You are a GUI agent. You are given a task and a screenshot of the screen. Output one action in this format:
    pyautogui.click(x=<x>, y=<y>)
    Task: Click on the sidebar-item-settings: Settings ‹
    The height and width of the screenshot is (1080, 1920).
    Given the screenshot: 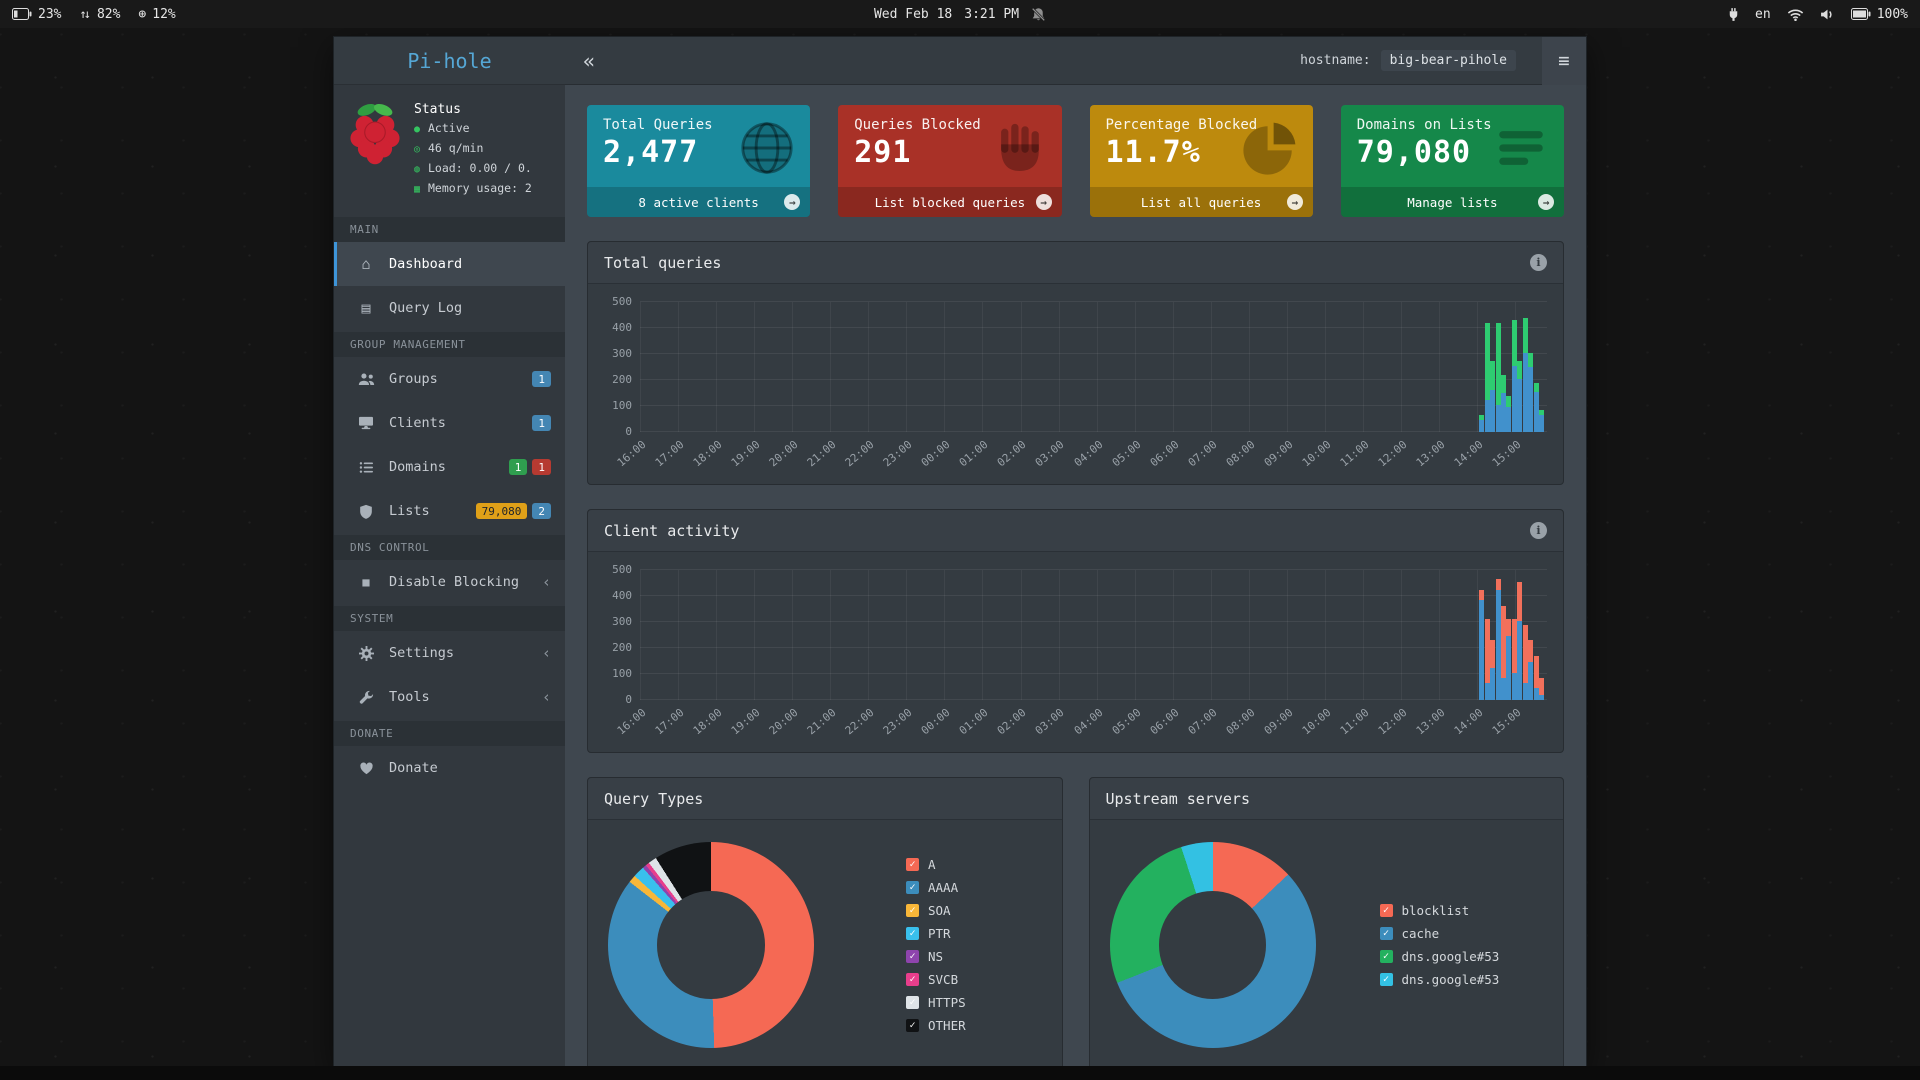 What is the action you would take?
    pyautogui.click(x=449, y=653)
    